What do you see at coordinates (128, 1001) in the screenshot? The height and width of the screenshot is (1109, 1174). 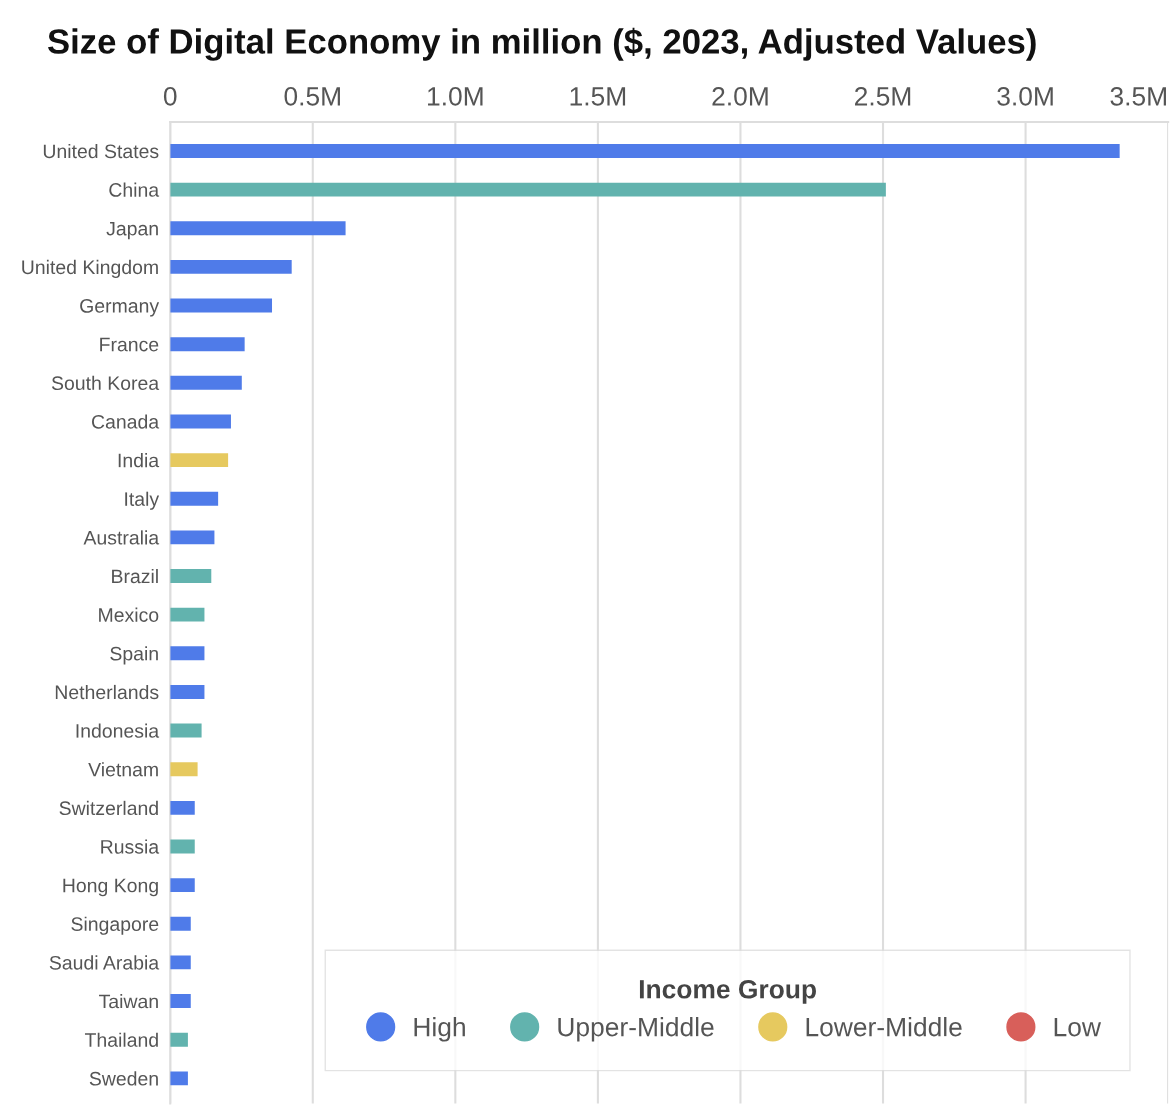 I see `y-tick-label: Taiwan` at bounding box center [128, 1001].